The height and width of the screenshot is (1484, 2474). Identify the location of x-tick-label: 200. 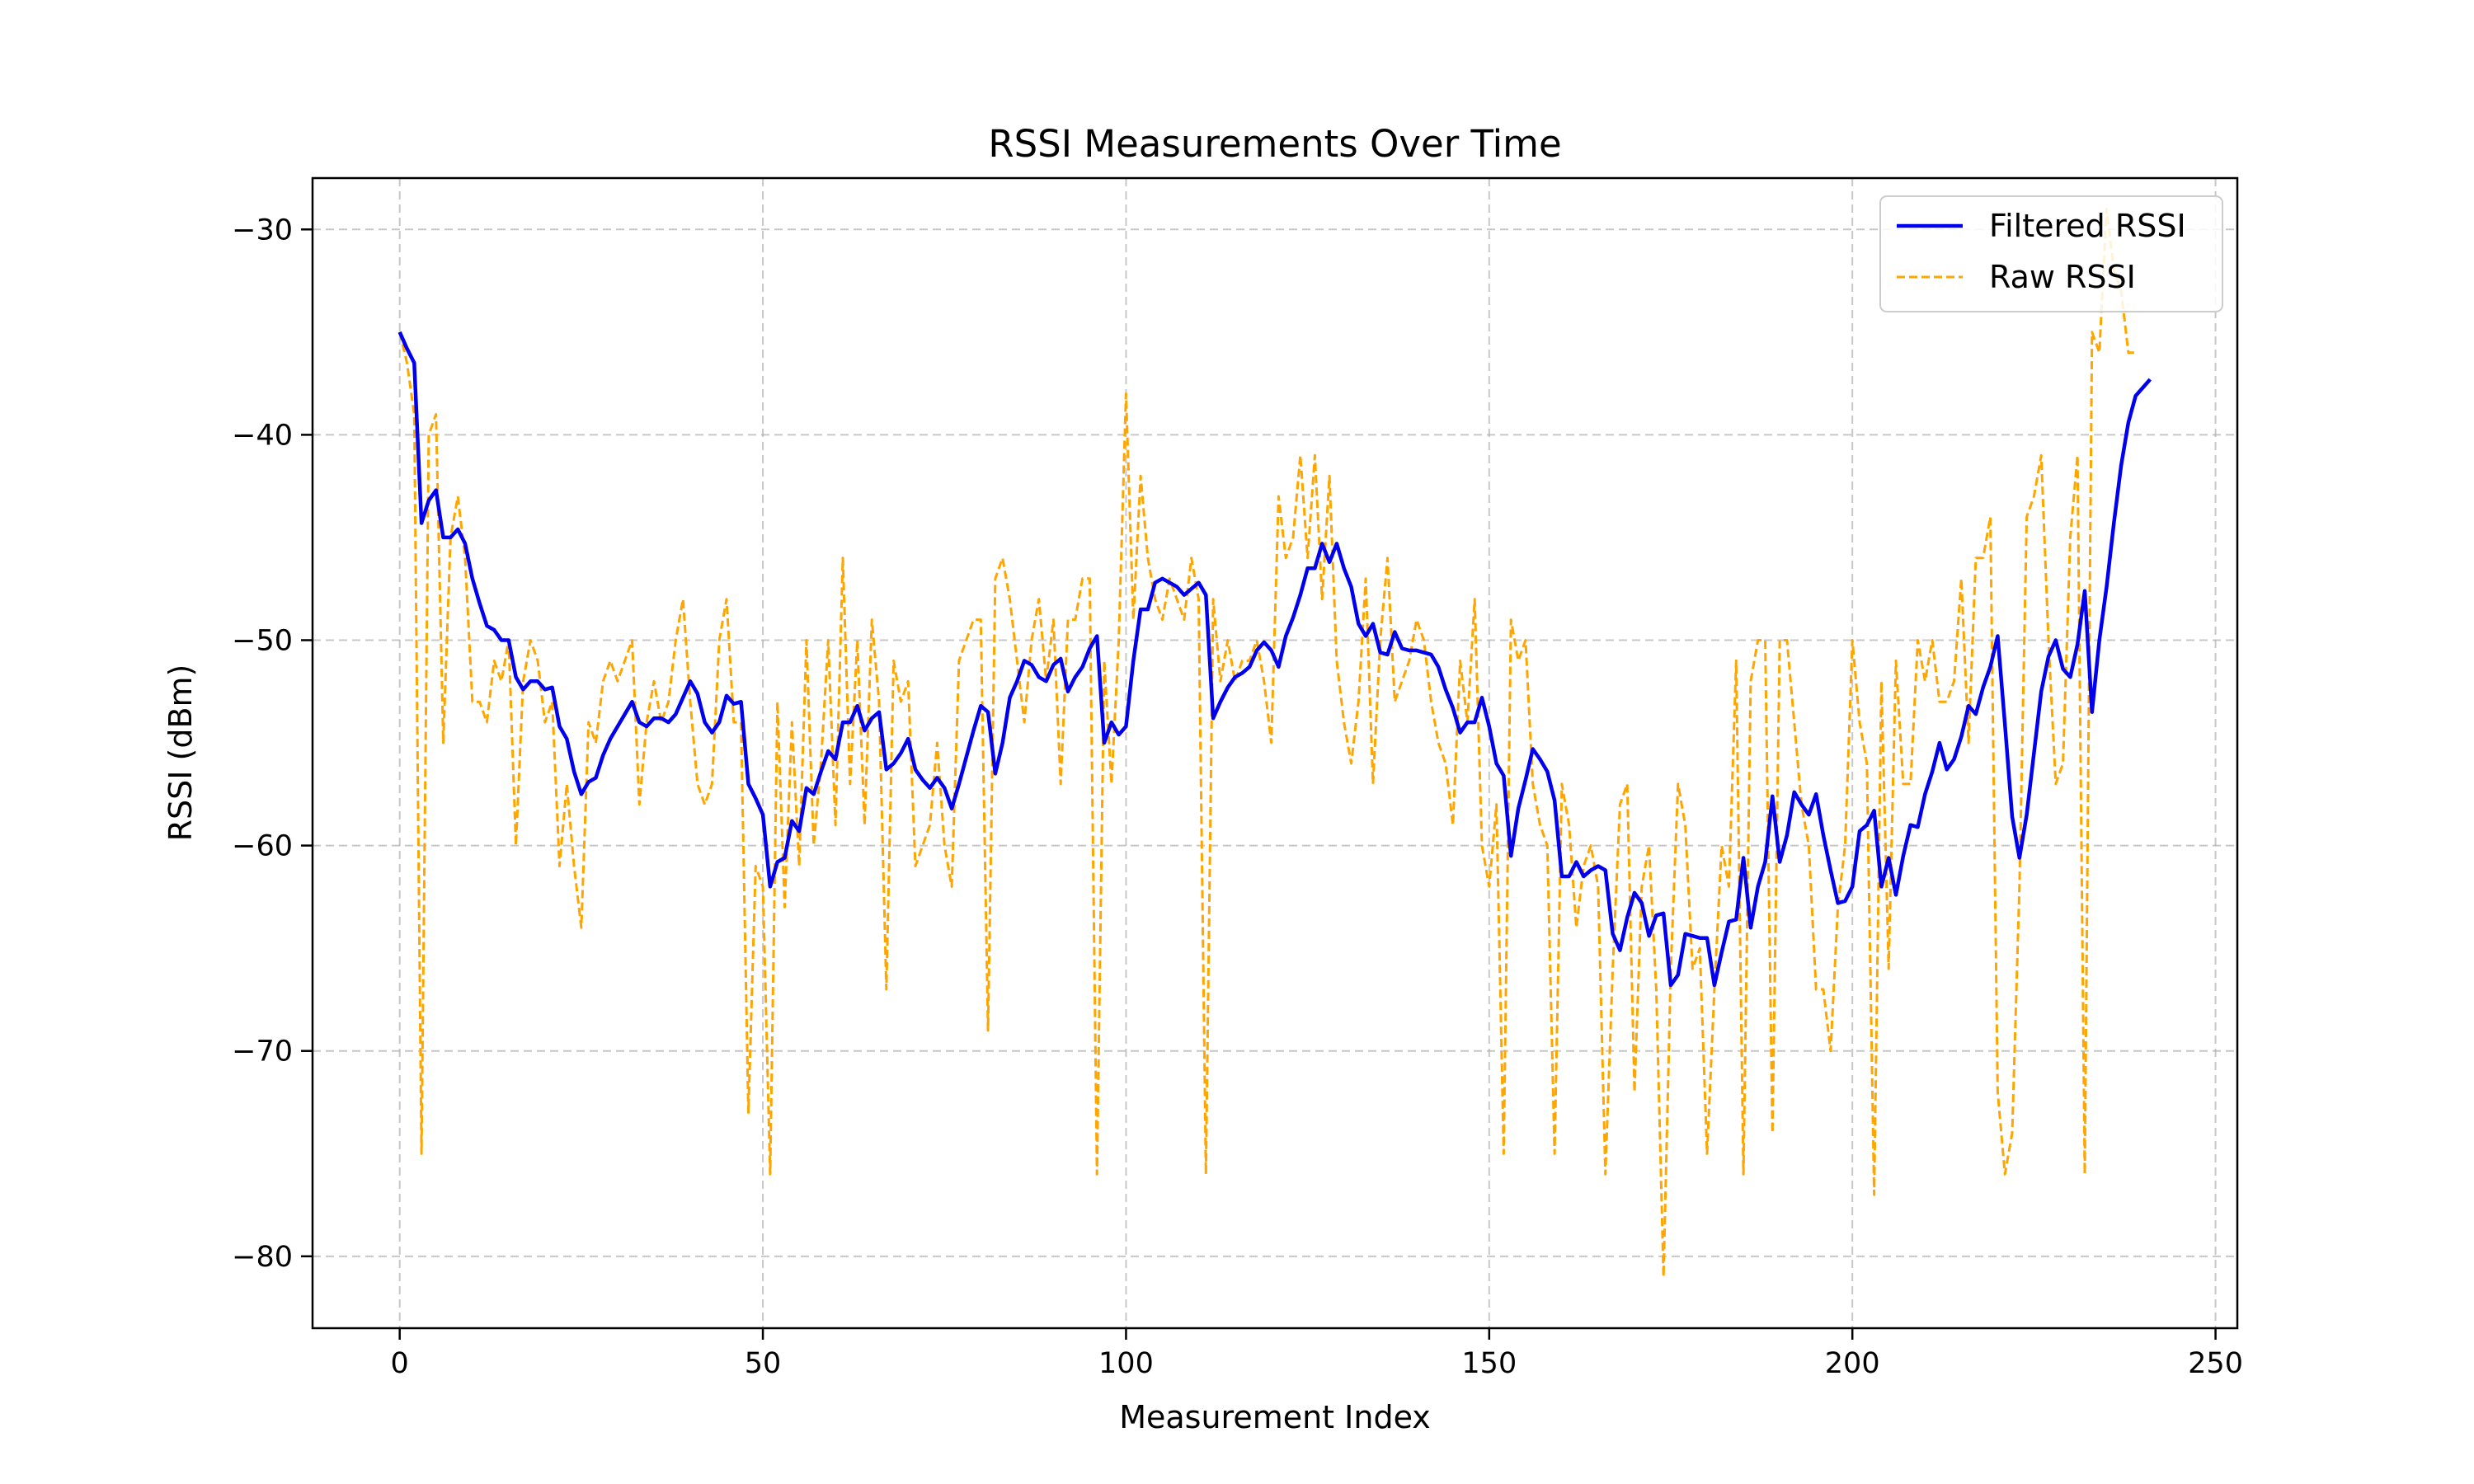
(1852, 1363).